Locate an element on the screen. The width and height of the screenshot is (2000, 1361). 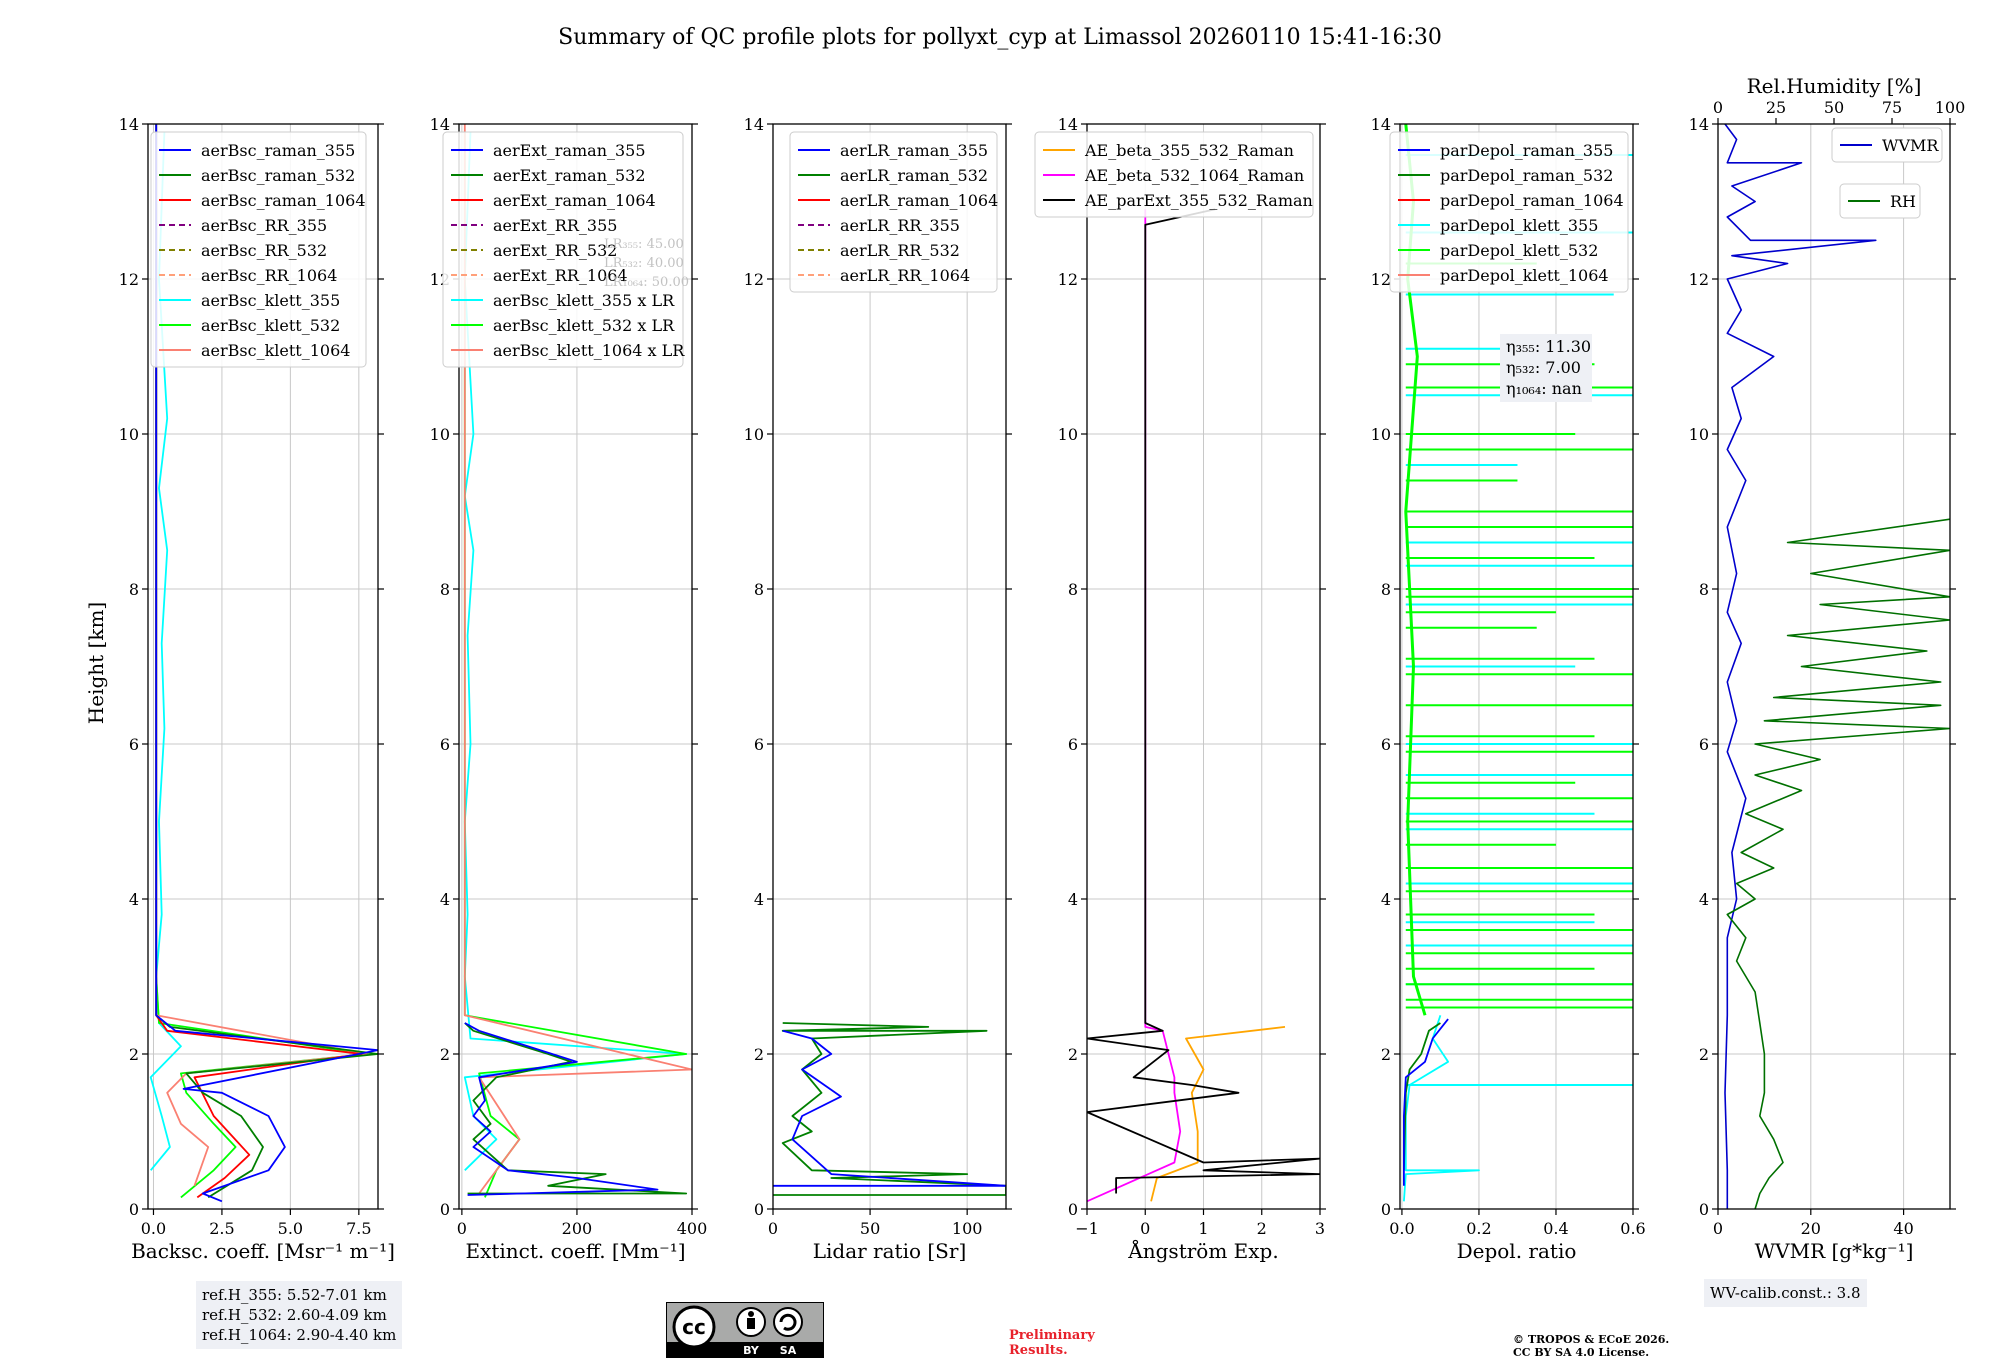
series-AE_beta_532_1064_Raman is located at coordinates (1134, 706).